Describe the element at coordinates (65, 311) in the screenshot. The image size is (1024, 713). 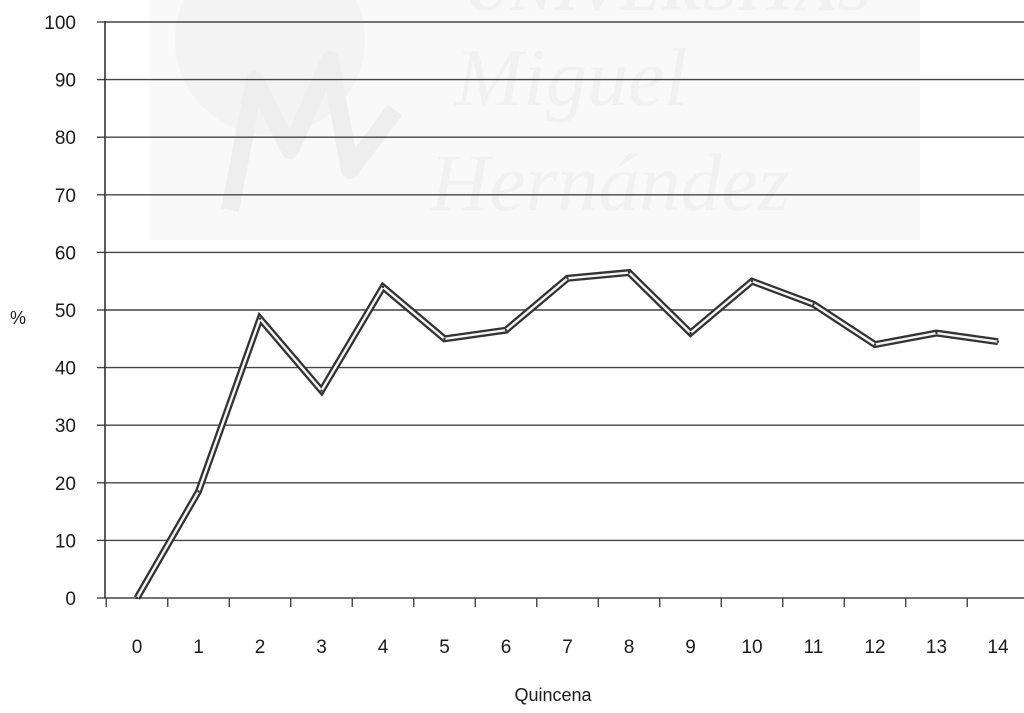
I see `y-tick-label: 50` at that location.